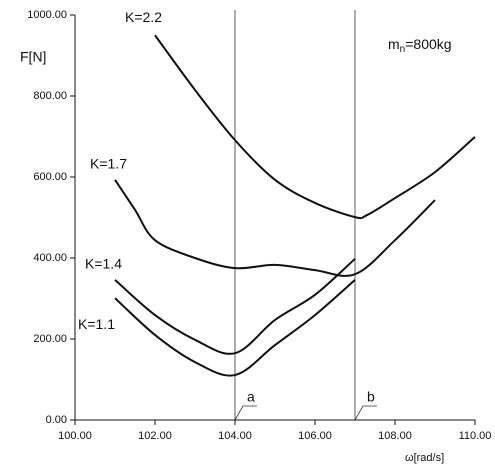 This screenshot has width=495, height=468. Describe the element at coordinates (251, 397) in the screenshot. I see `marker-label: a` at that location.